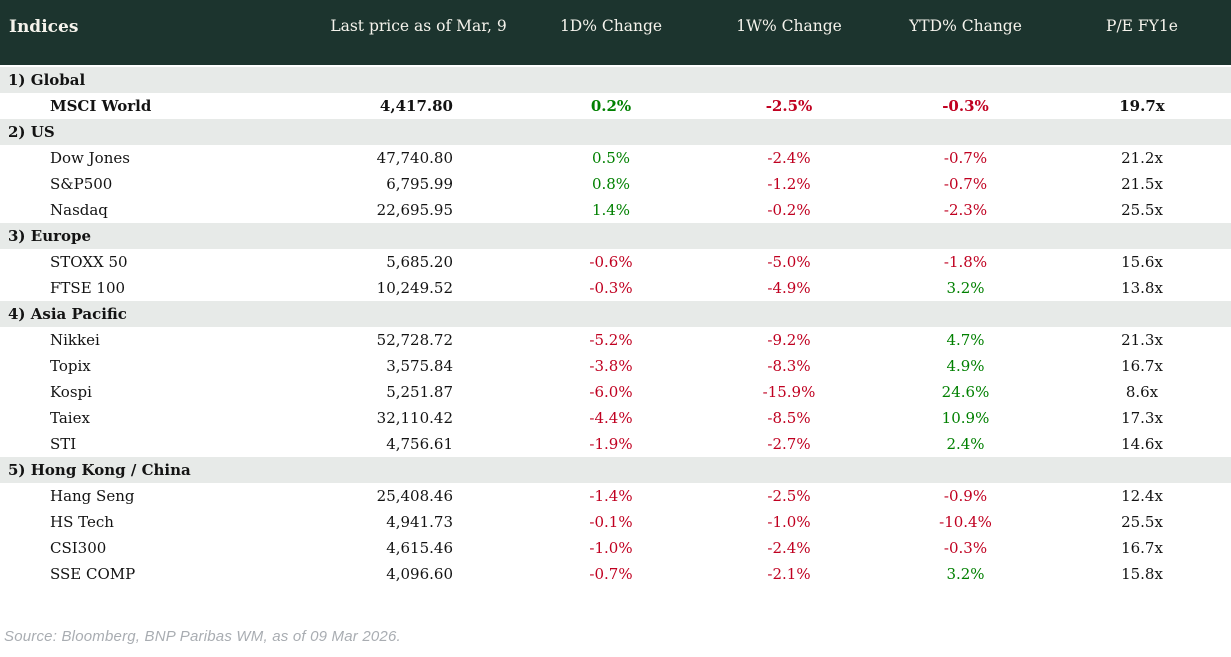 The height and width of the screenshot is (657, 1231). What do you see at coordinates (414, 496) in the screenshot?
I see `price-cell: 25,408.46` at bounding box center [414, 496].